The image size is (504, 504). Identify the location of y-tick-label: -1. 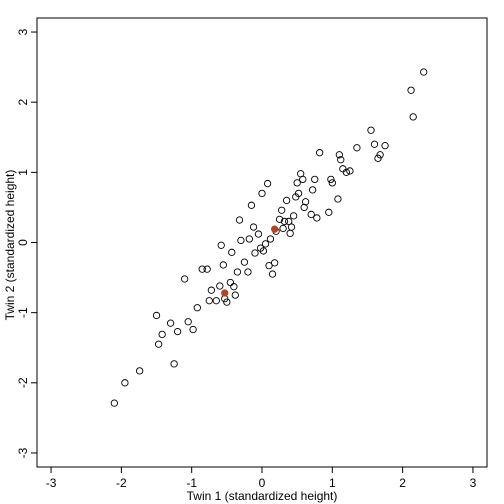
(23, 312).